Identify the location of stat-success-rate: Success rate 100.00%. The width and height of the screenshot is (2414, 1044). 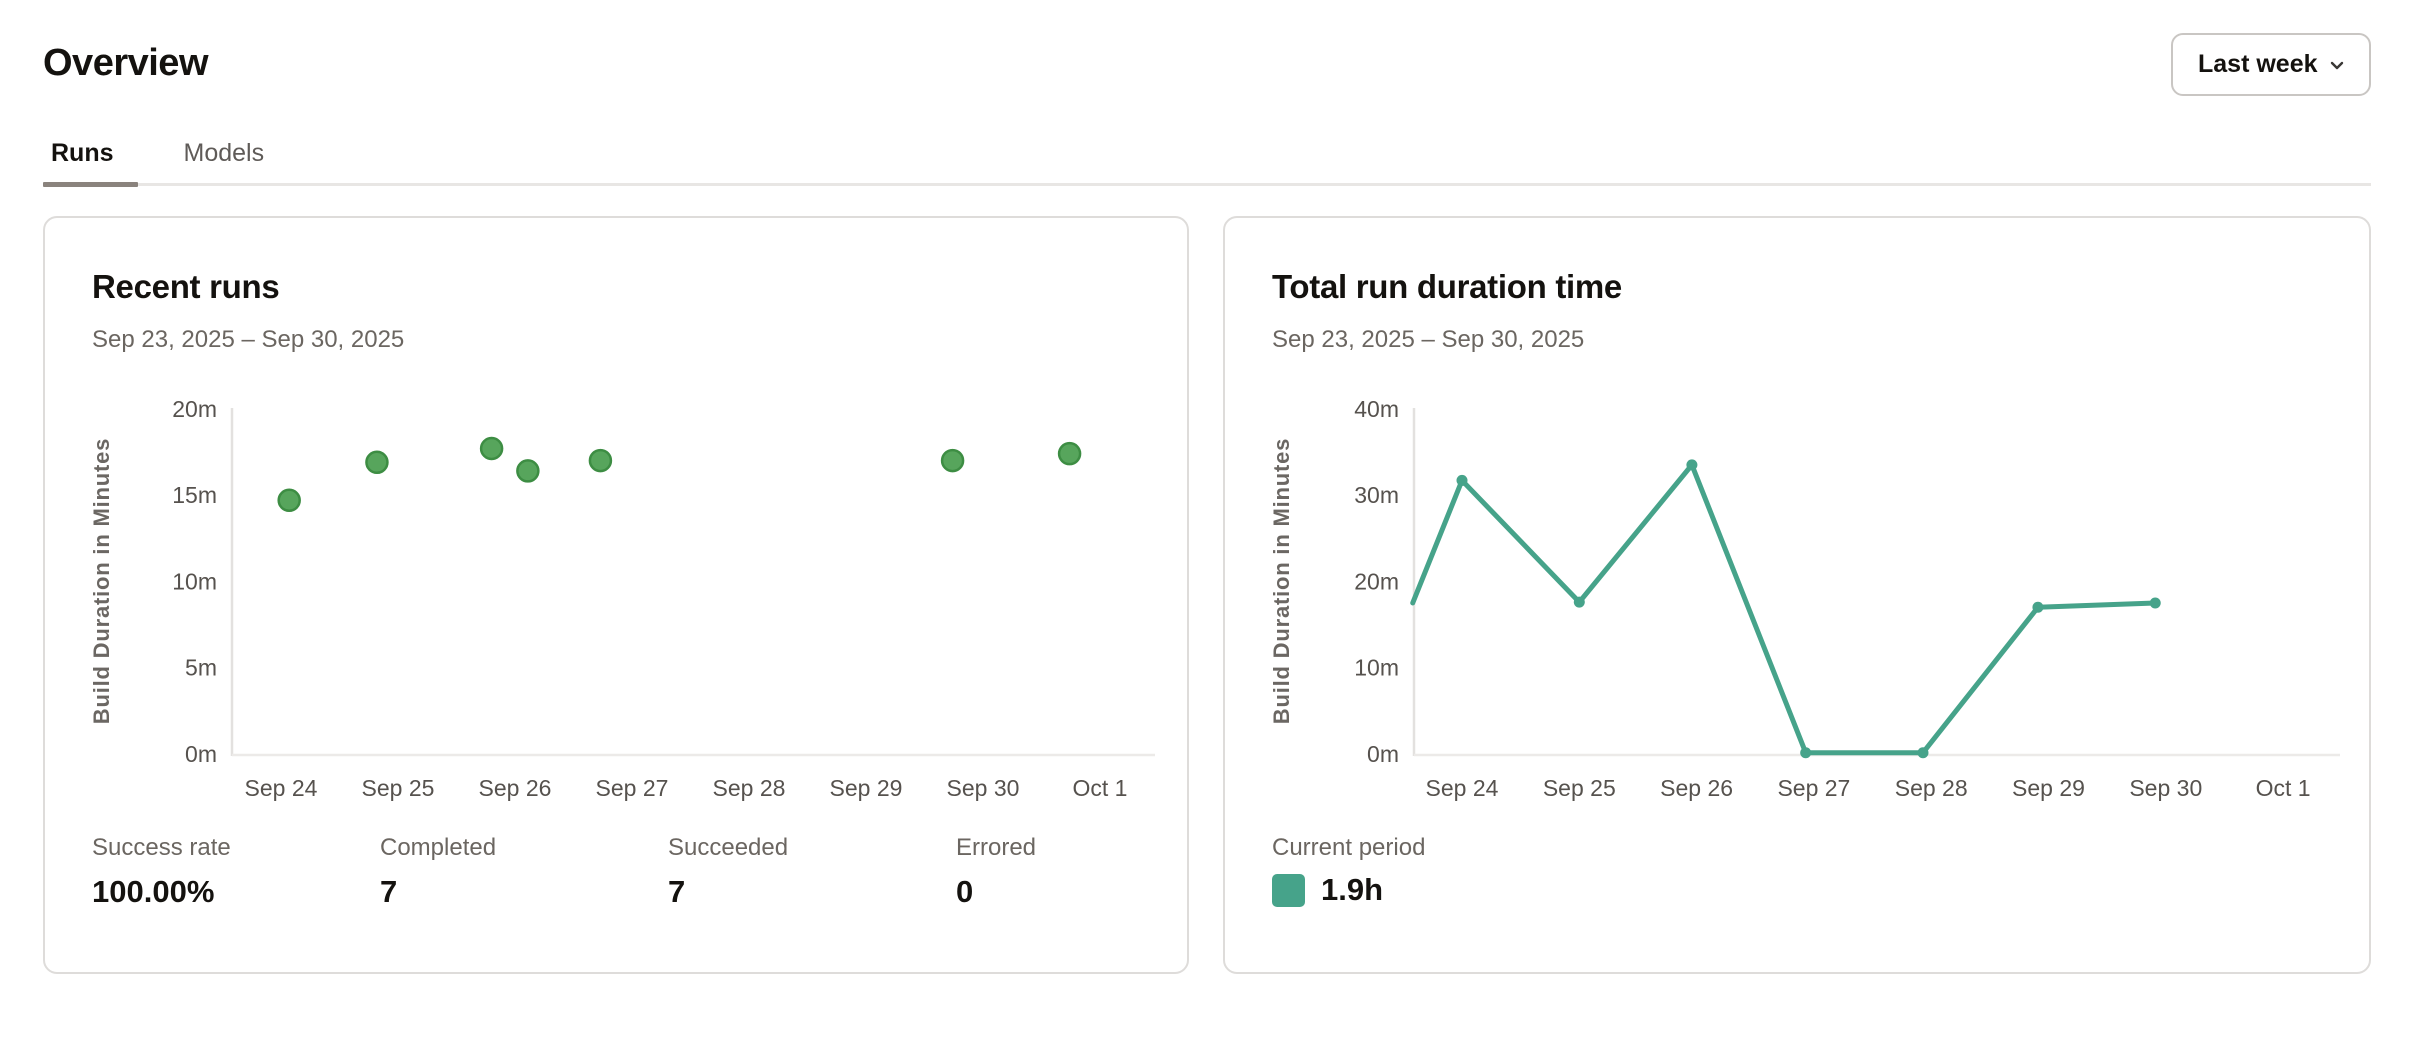
(236, 872).